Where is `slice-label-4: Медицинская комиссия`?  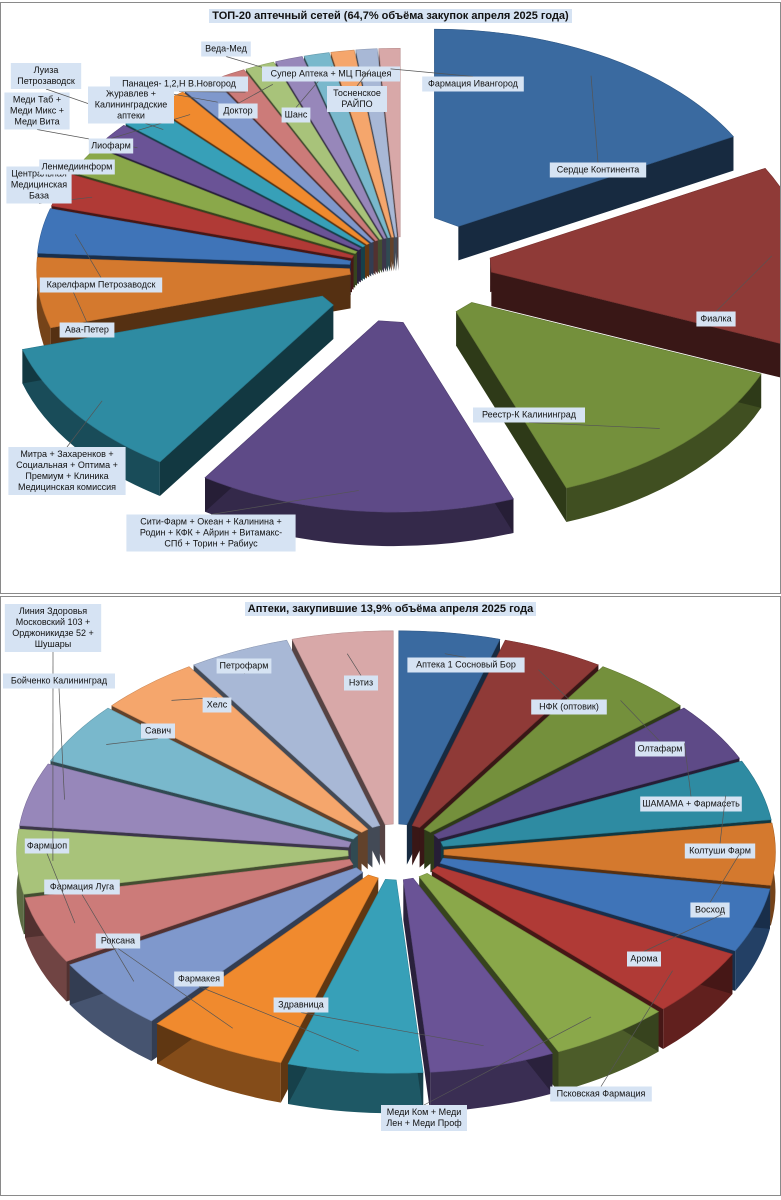
slice-label-4: Медицинская комиссия is located at coordinates (67, 487).